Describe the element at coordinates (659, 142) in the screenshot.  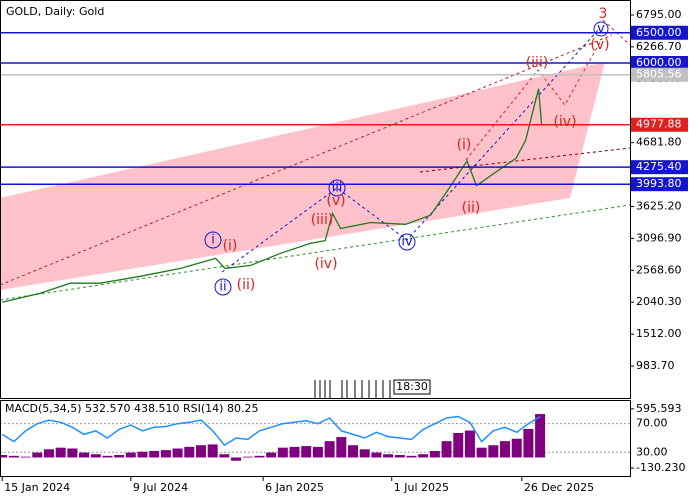
I see `y-tick-label: 4681.80` at that location.